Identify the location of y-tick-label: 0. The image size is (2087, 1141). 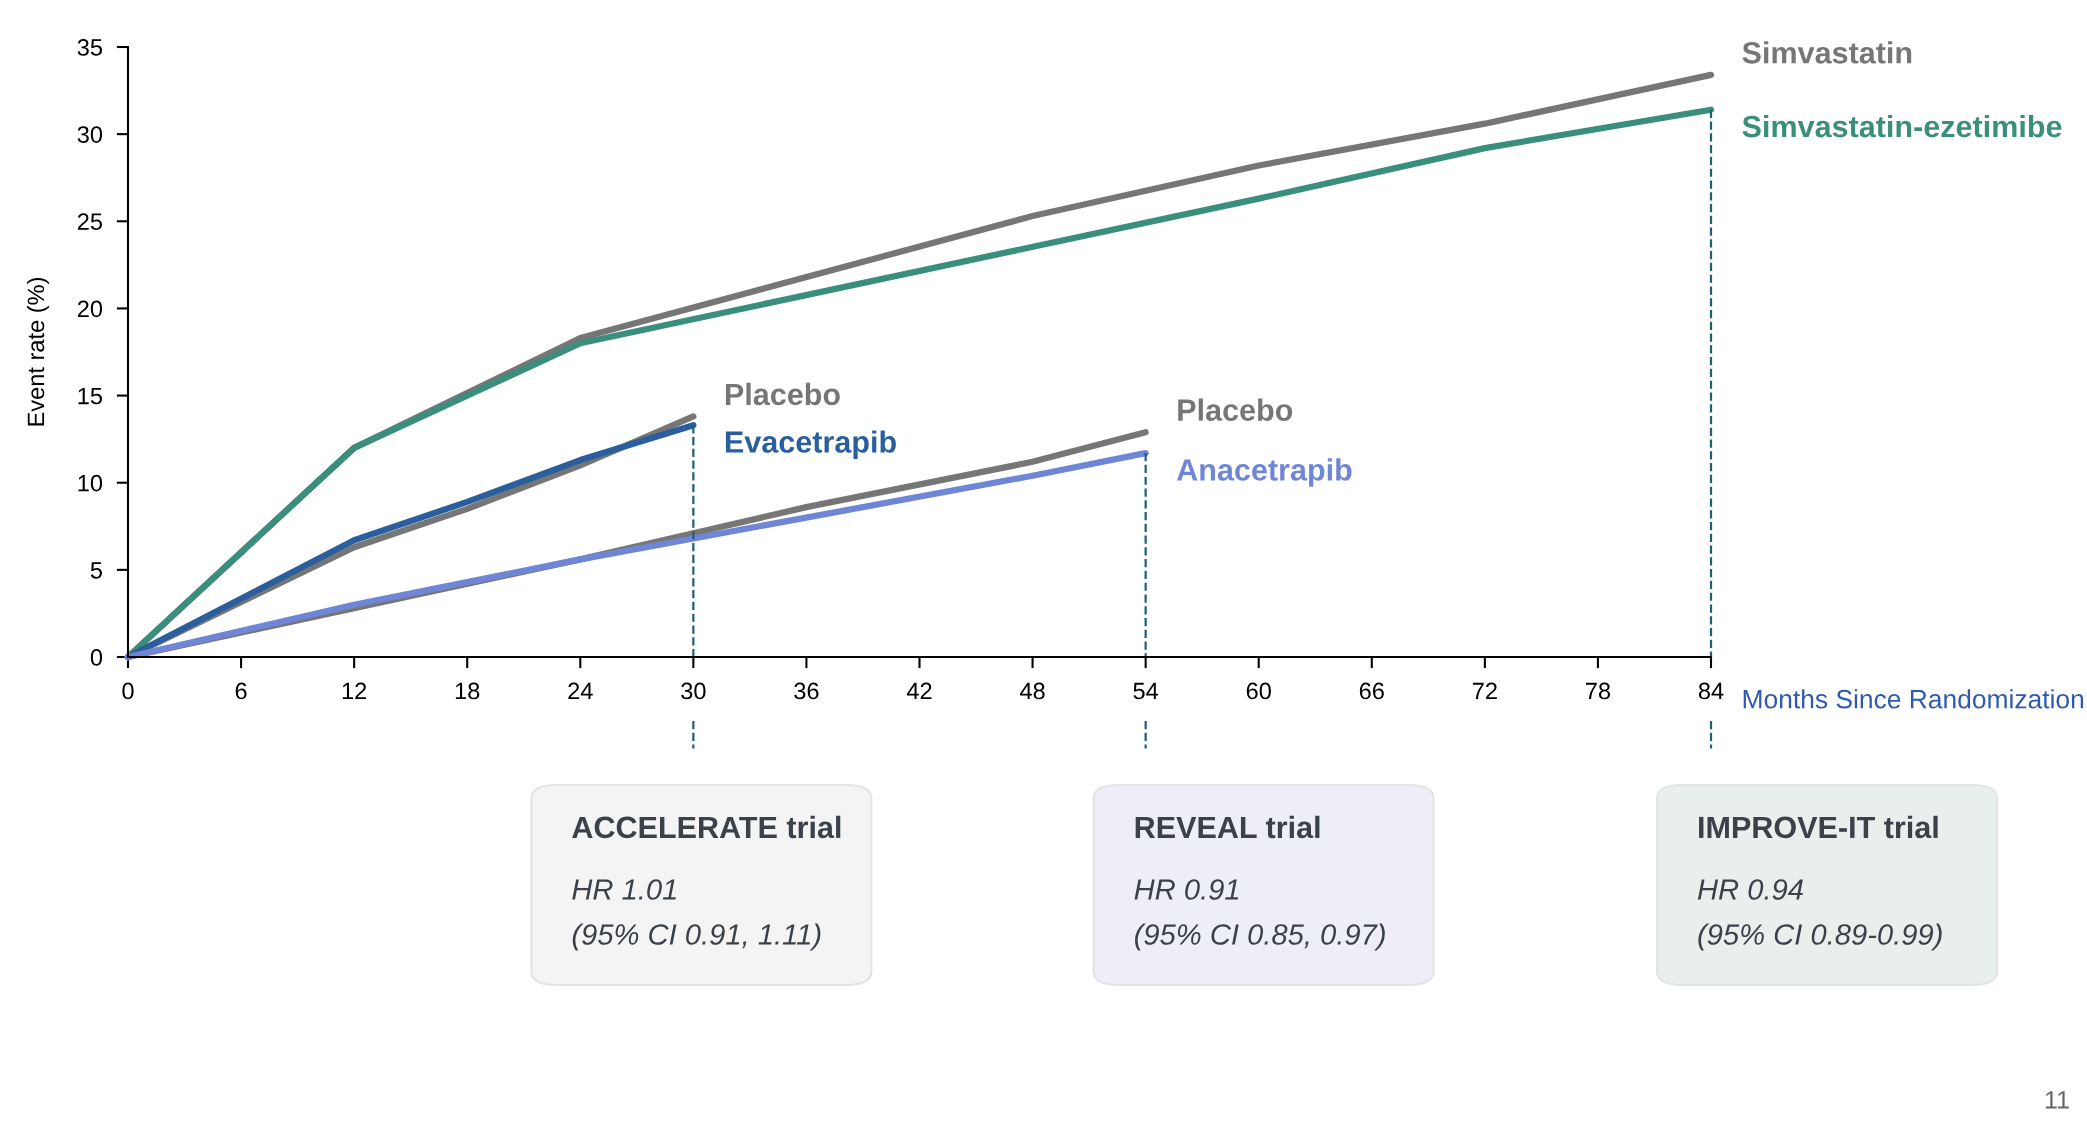
(96, 657).